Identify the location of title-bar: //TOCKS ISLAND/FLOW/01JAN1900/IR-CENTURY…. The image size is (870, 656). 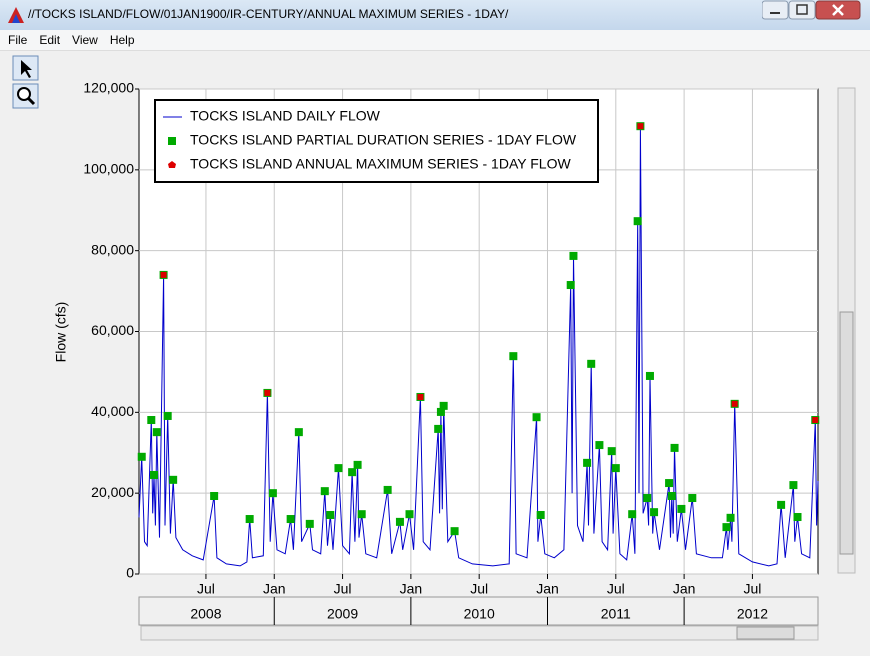
(435, 15).